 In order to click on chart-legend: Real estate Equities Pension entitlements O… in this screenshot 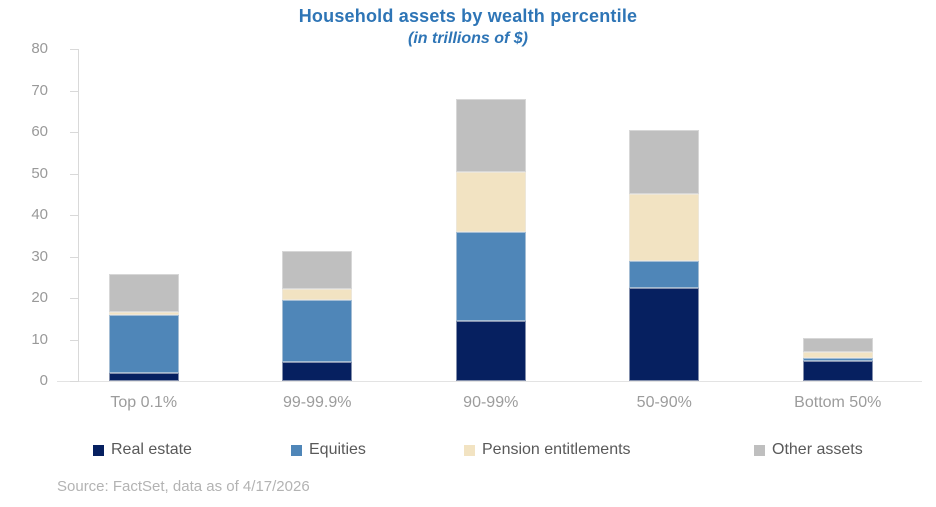, I will do `click(468, 451)`.